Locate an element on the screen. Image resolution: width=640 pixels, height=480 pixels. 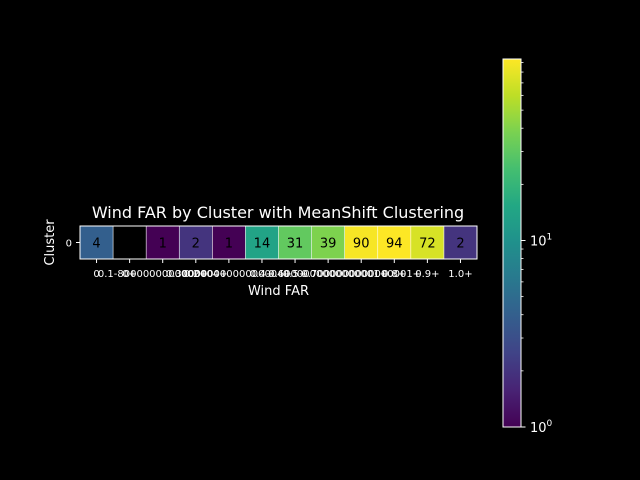
x-tick-label: 0.30000000000000004+ is located at coordinates (229, 274).